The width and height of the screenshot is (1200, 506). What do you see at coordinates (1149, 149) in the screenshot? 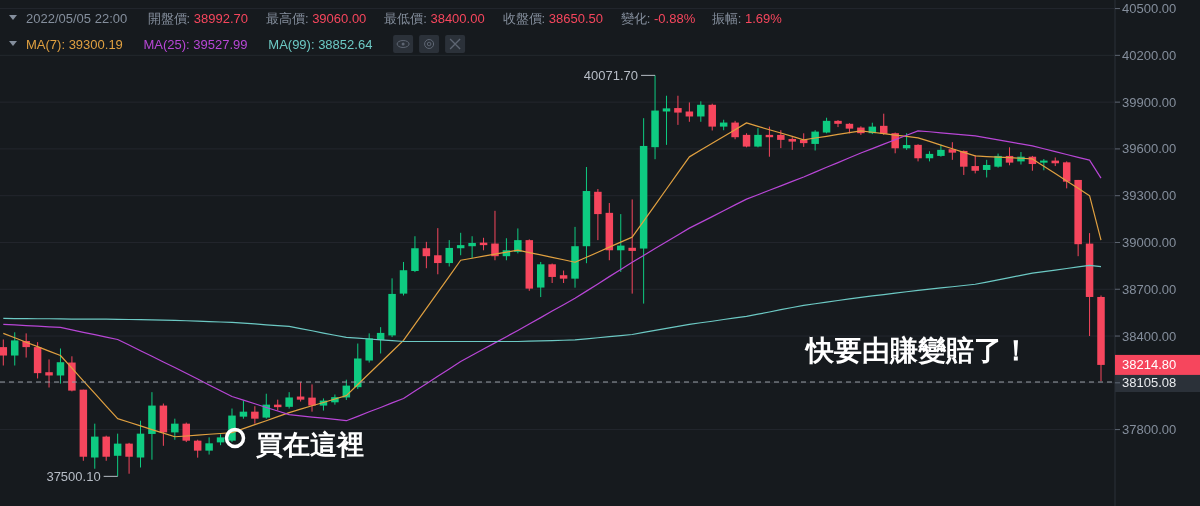
I see `y-tick-label: 39600.00` at bounding box center [1149, 149].